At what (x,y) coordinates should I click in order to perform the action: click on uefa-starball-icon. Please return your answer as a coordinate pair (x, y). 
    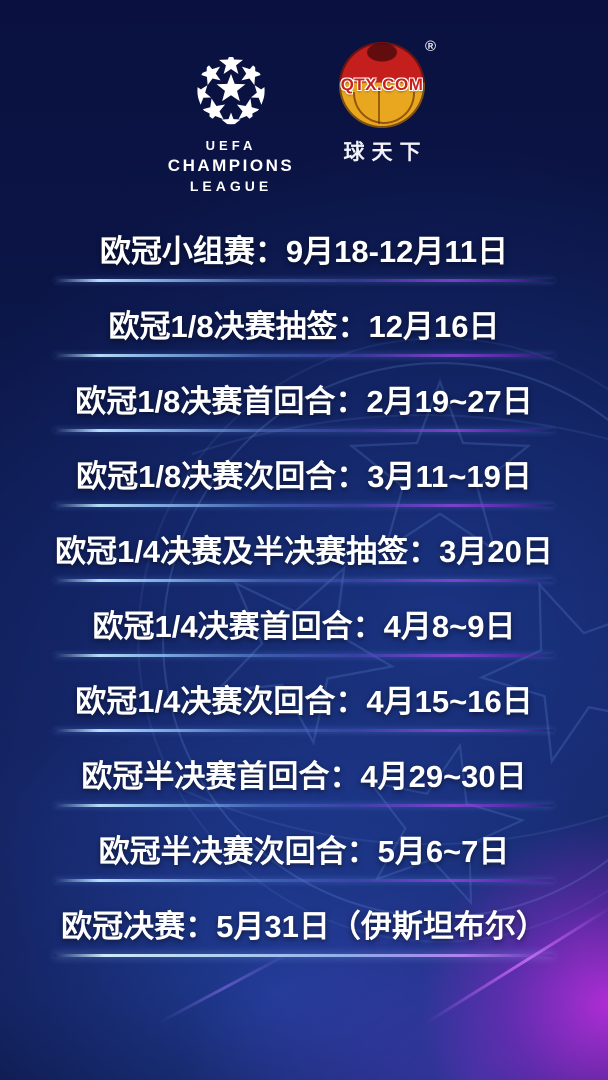
    Looking at the image, I should click on (231, 91).